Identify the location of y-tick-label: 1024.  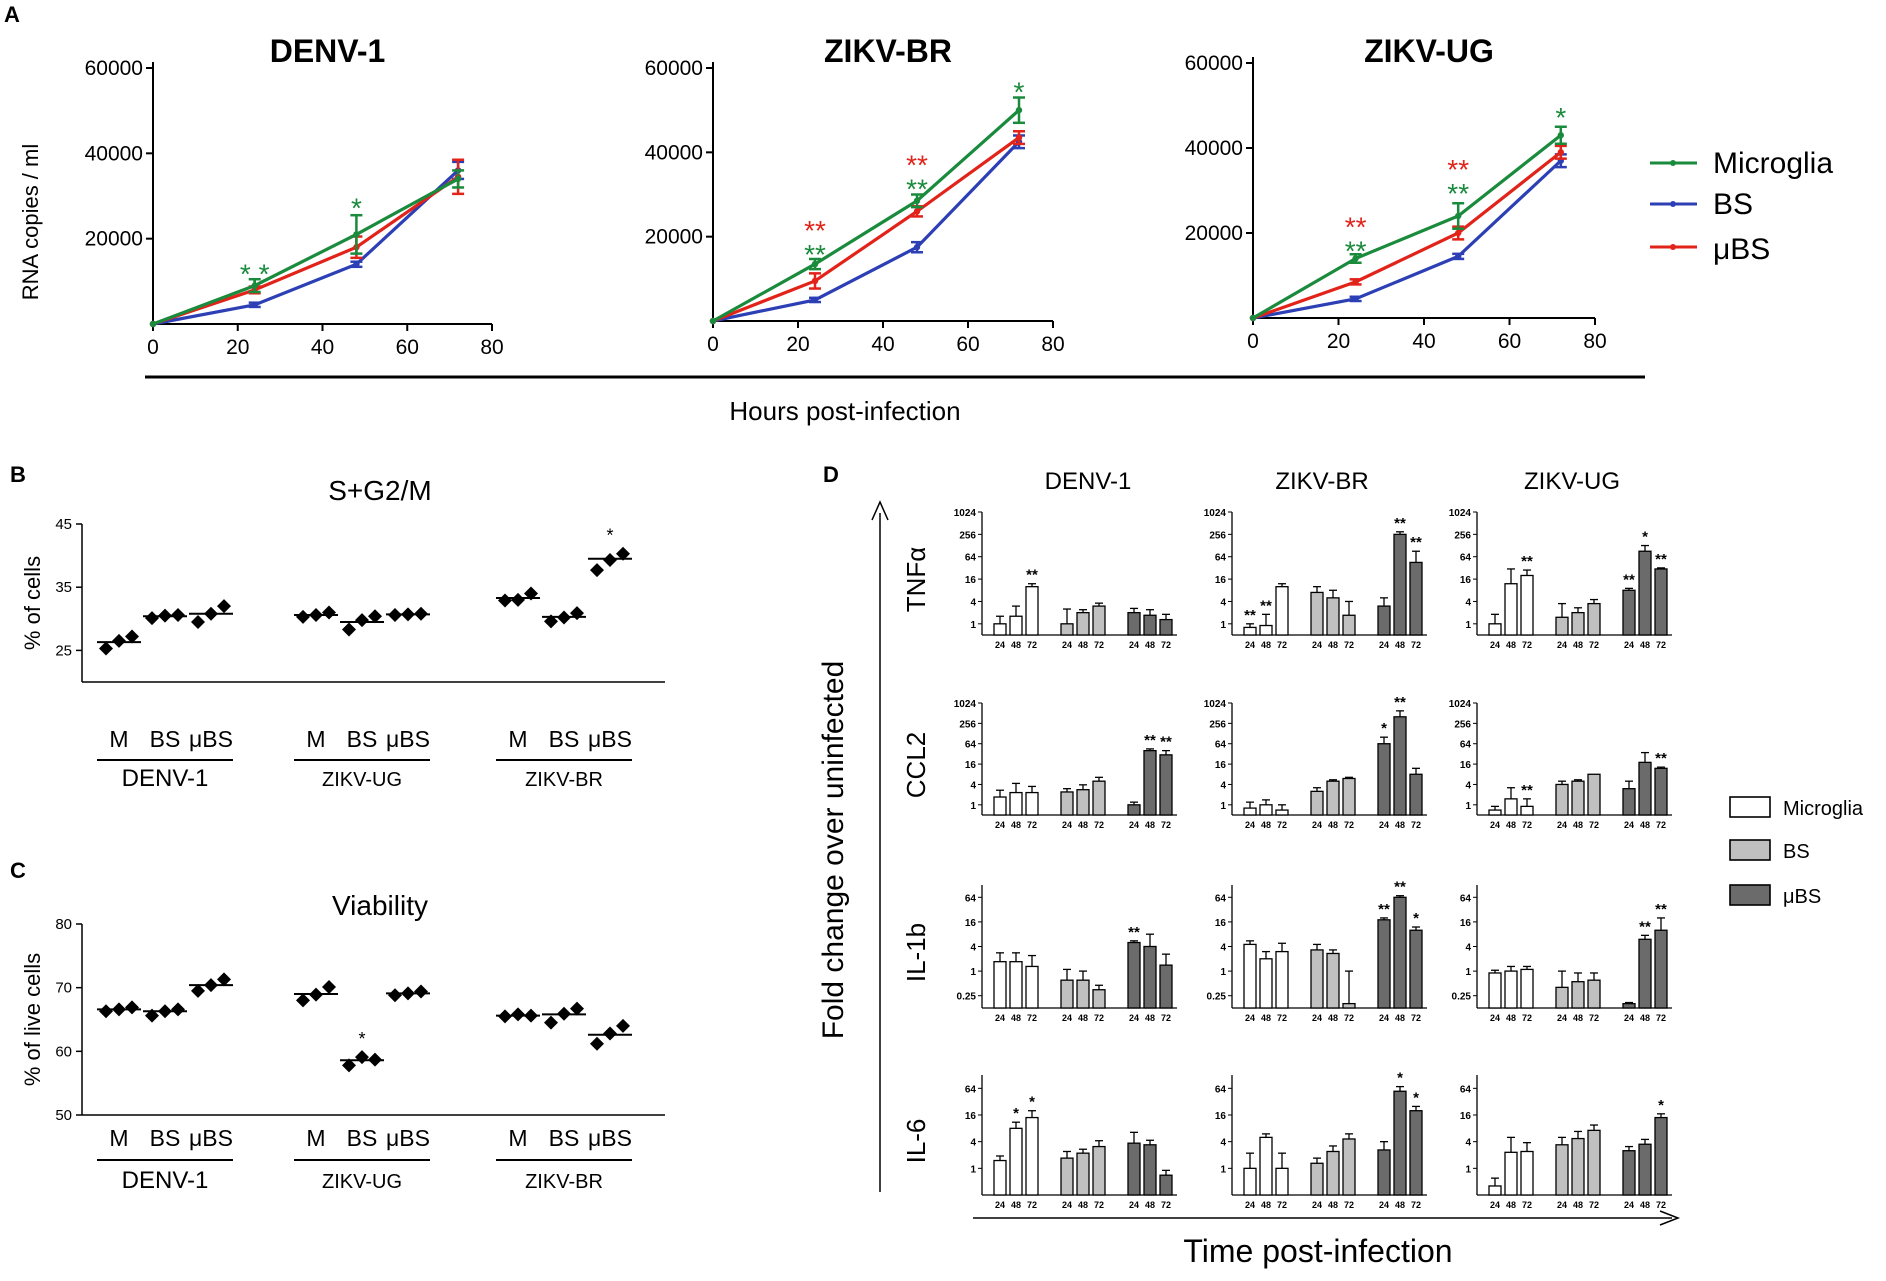
(1460, 704).